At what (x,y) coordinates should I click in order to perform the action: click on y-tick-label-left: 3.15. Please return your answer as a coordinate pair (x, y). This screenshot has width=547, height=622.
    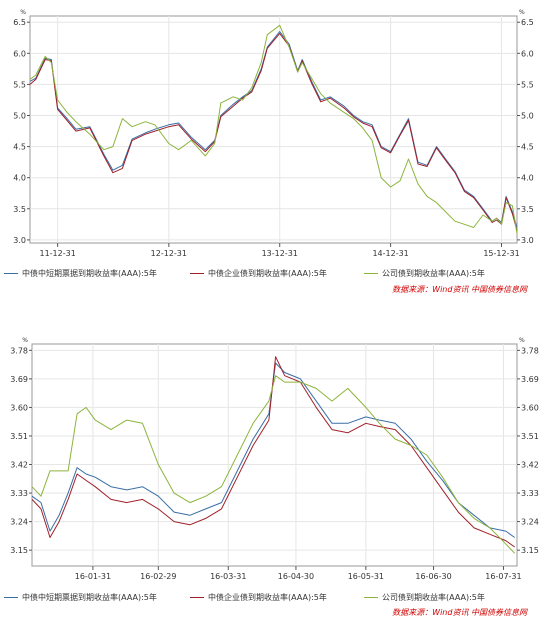
    Looking at the image, I should click on (19, 550).